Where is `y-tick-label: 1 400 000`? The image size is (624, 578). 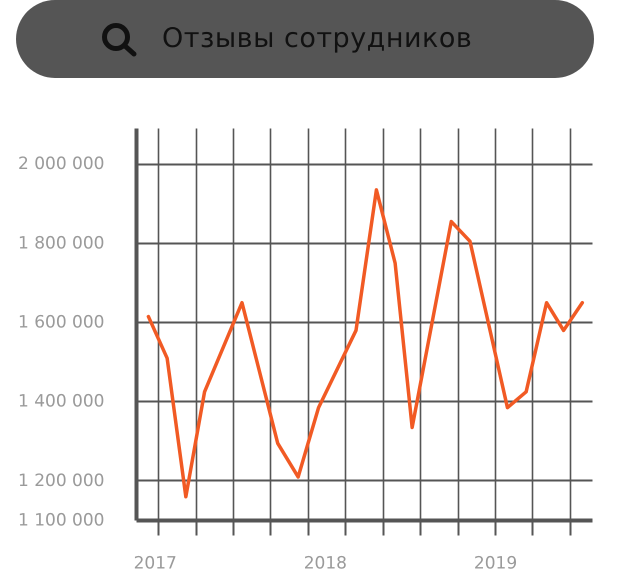
y-tick-label: 1 400 000 is located at coordinates (61, 402).